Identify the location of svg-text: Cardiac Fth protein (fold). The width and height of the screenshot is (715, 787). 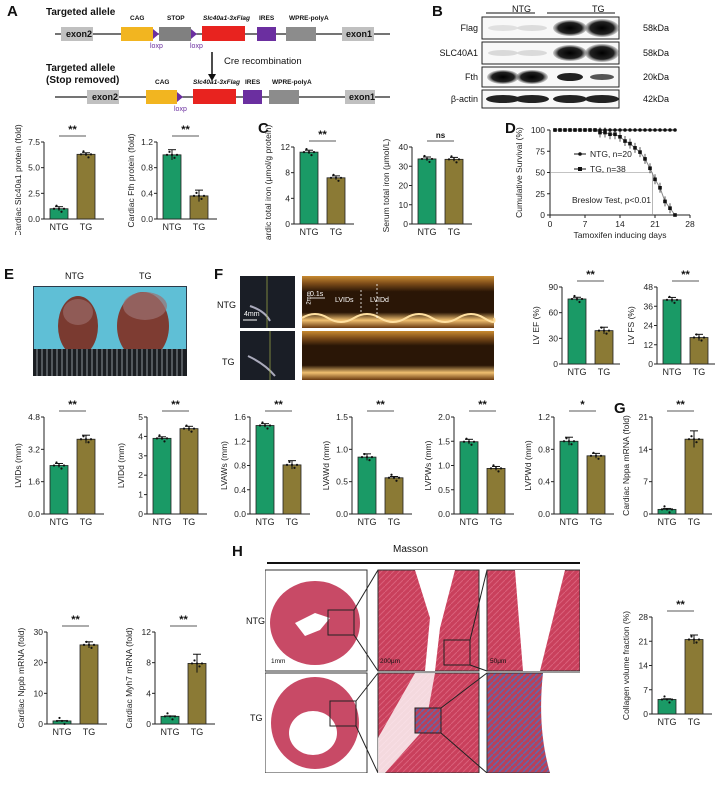
(131, 180).